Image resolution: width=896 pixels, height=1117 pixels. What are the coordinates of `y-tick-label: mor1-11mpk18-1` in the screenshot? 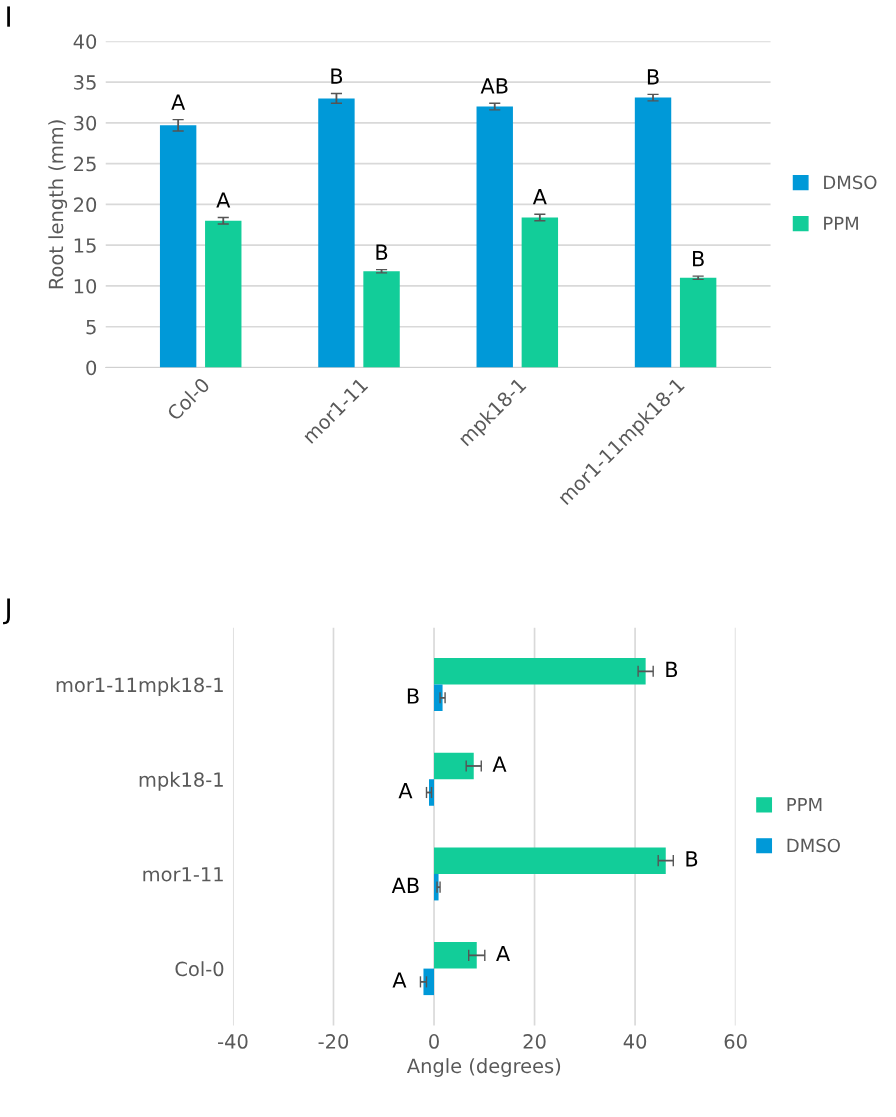 It's located at (139, 686).